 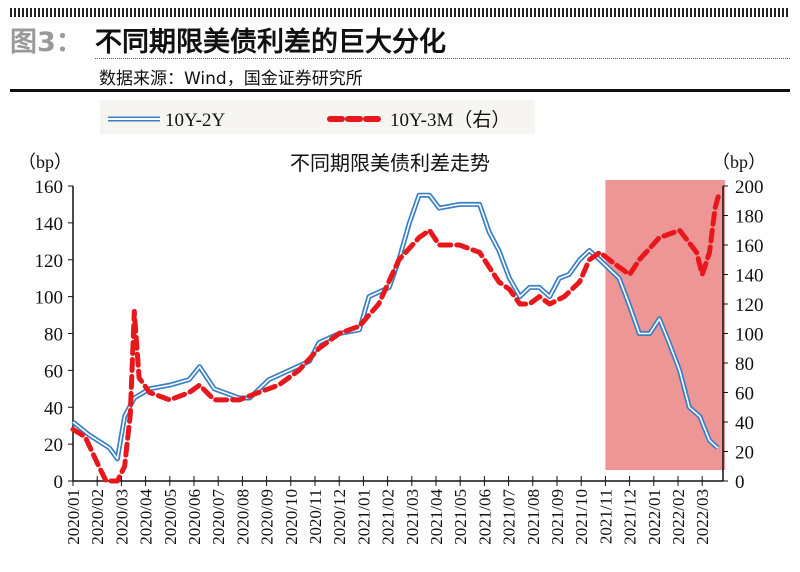 What do you see at coordinates (630, 517) in the screenshot?
I see `x-tick-label: 2021/12` at bounding box center [630, 517].